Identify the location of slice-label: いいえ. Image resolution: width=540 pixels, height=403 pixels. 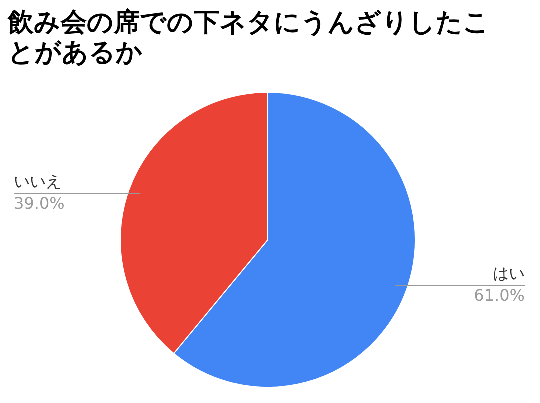
(38, 182).